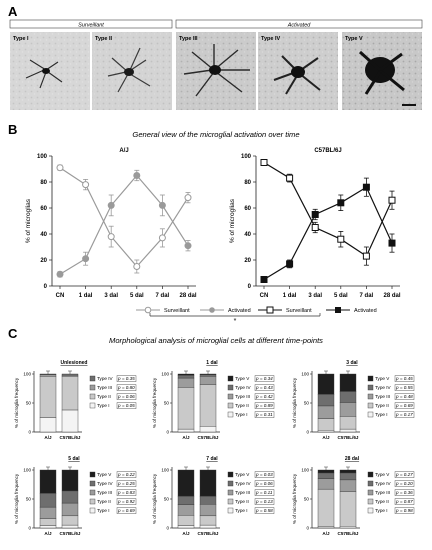  What do you see at coordinates (48, 527) in the screenshot?
I see `stack-4-bar-aj-typei` at bounding box center [48, 527].